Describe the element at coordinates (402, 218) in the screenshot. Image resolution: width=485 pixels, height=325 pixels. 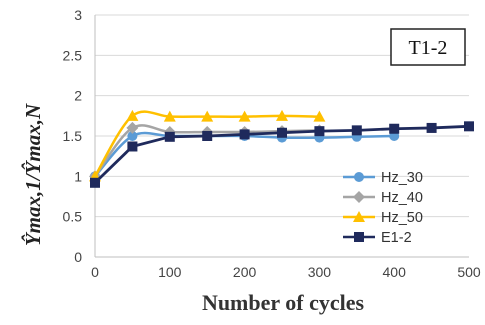
I see `legend-label-hz-50: Hz_50` at that location.